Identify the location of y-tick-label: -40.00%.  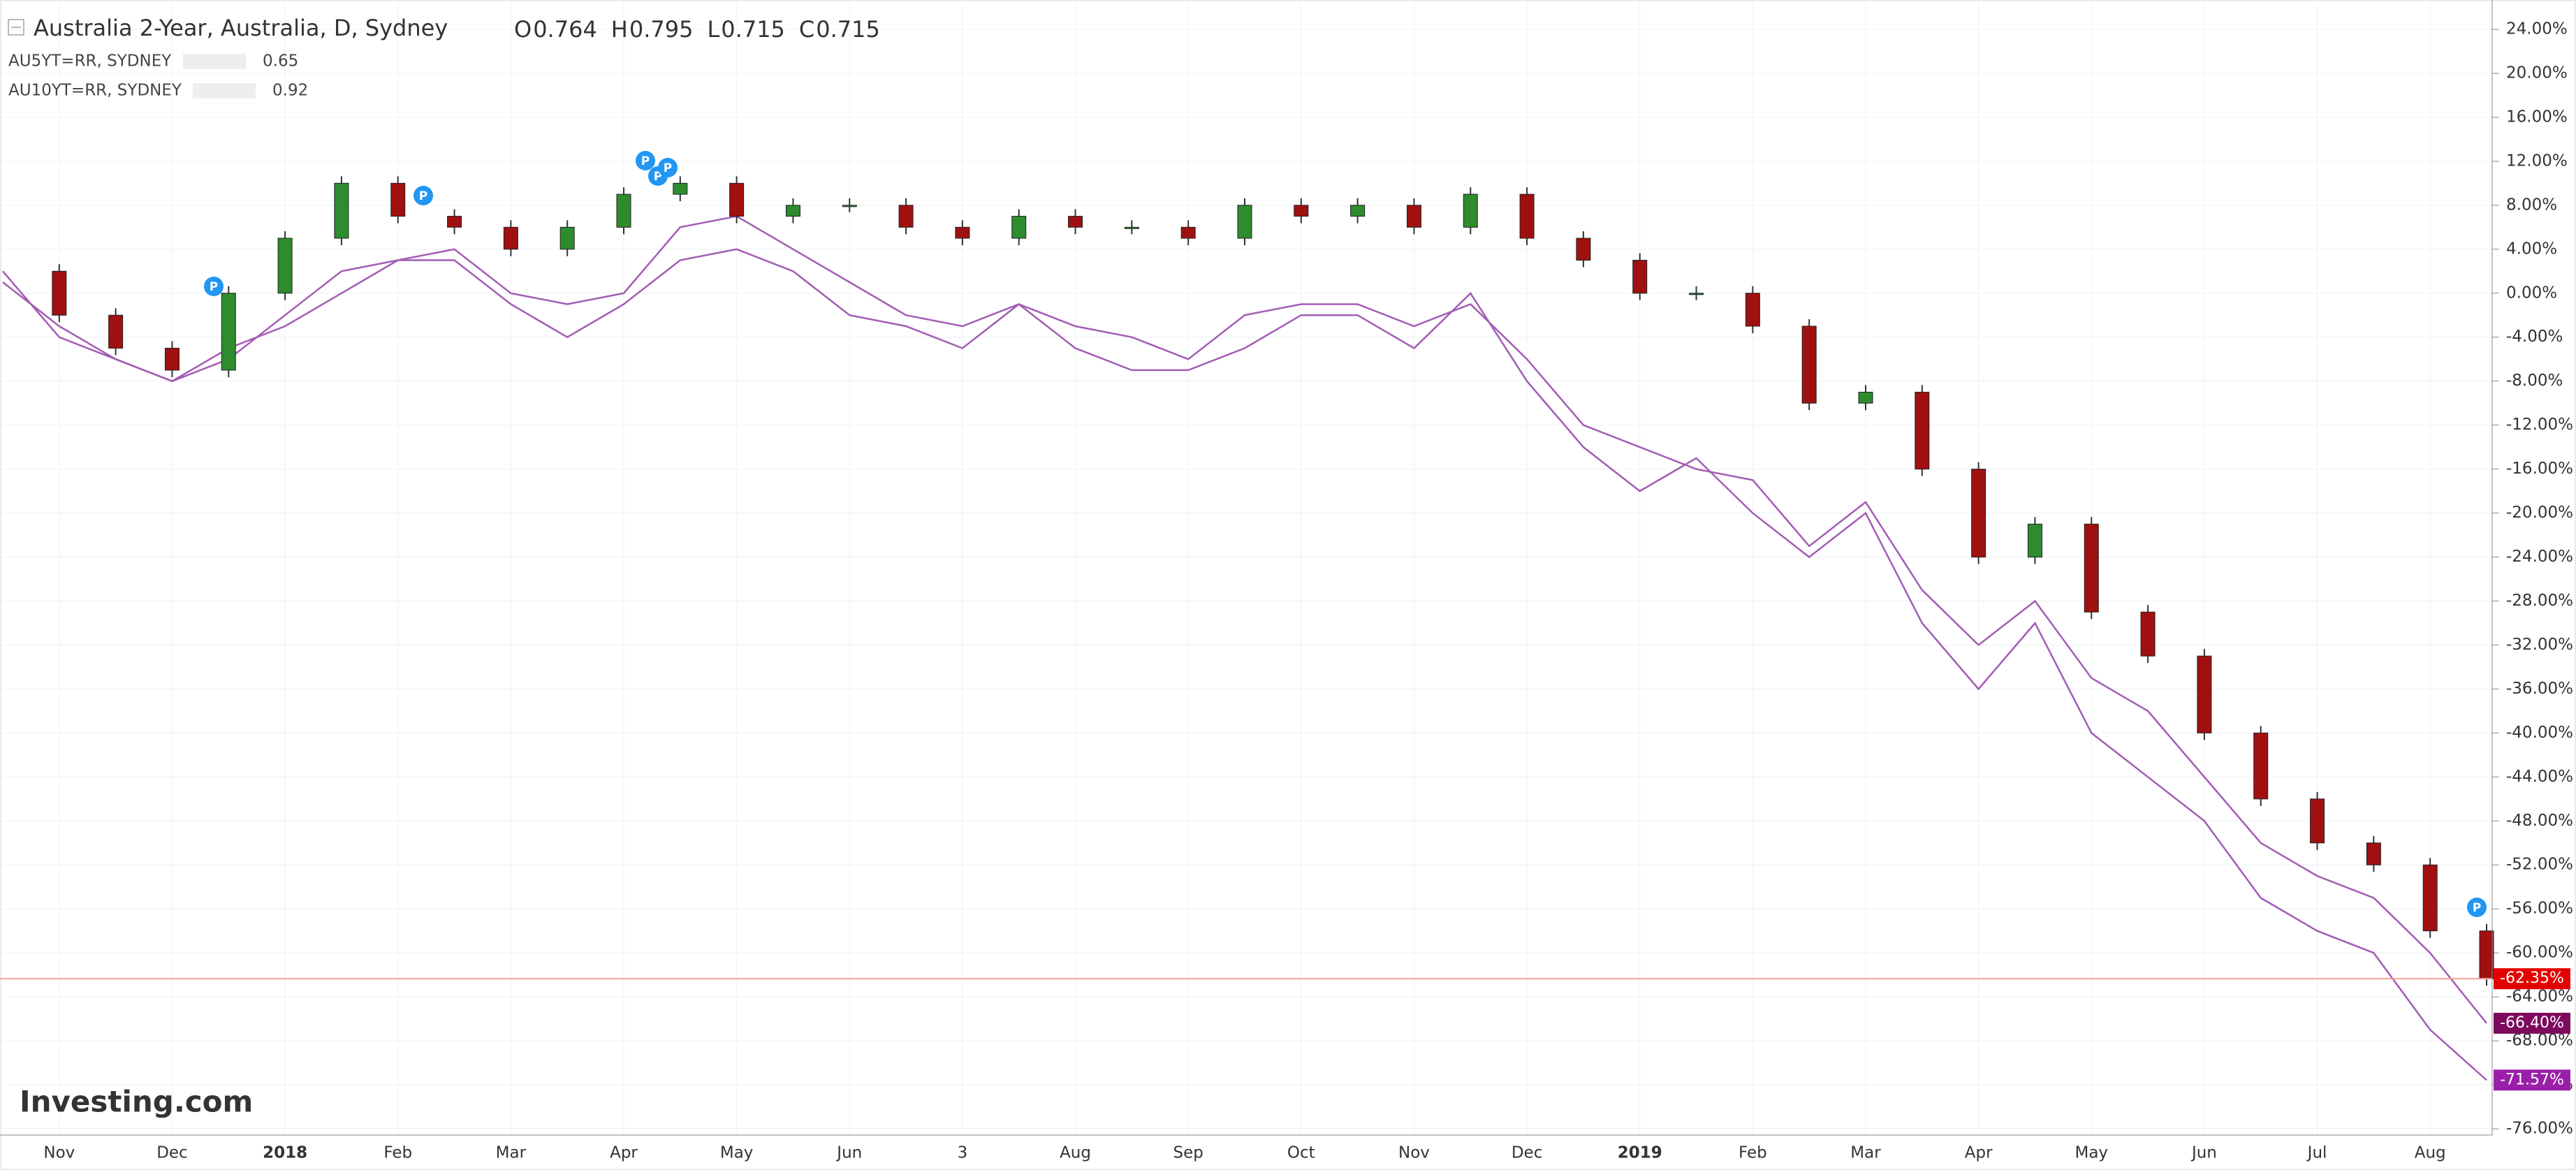
(2539, 733).